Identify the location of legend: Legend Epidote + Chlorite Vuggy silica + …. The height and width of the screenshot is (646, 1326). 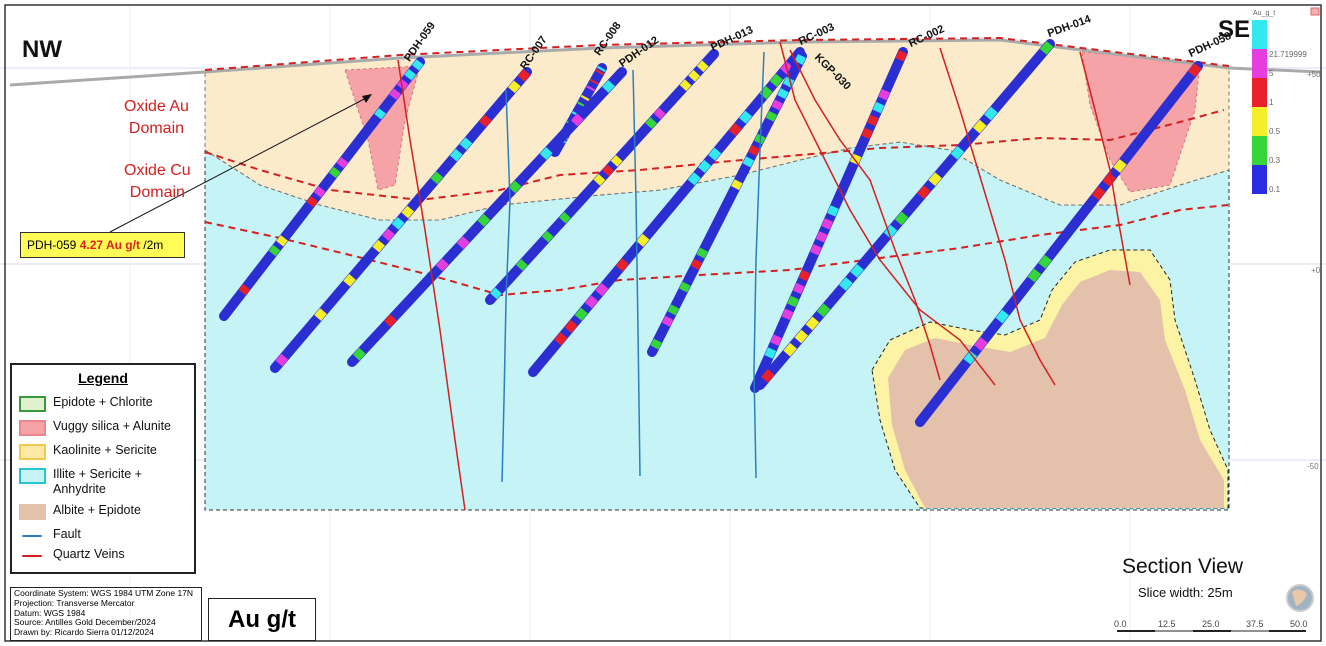
(103, 468).